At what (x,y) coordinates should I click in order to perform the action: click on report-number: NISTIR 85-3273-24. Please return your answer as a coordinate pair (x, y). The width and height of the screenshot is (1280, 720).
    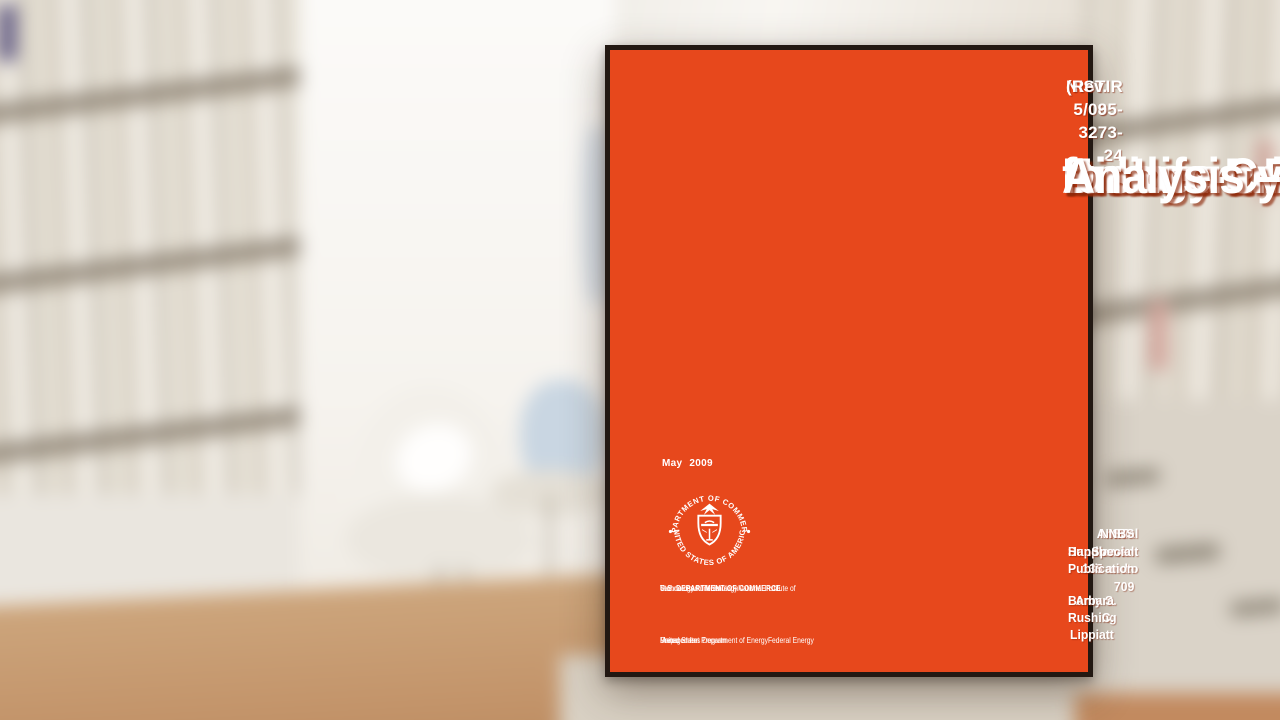
    Looking at the image, I should click on (1094, 121).